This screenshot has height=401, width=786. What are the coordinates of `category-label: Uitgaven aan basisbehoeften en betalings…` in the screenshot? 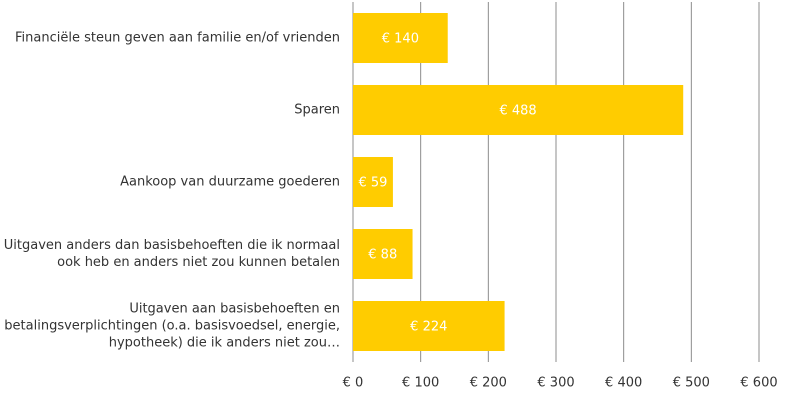 It's located at (172, 326).